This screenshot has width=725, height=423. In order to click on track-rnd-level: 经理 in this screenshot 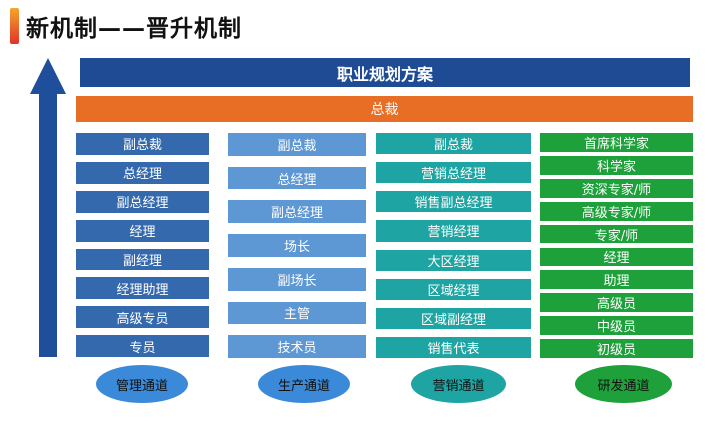, I will do `click(616, 256)`.